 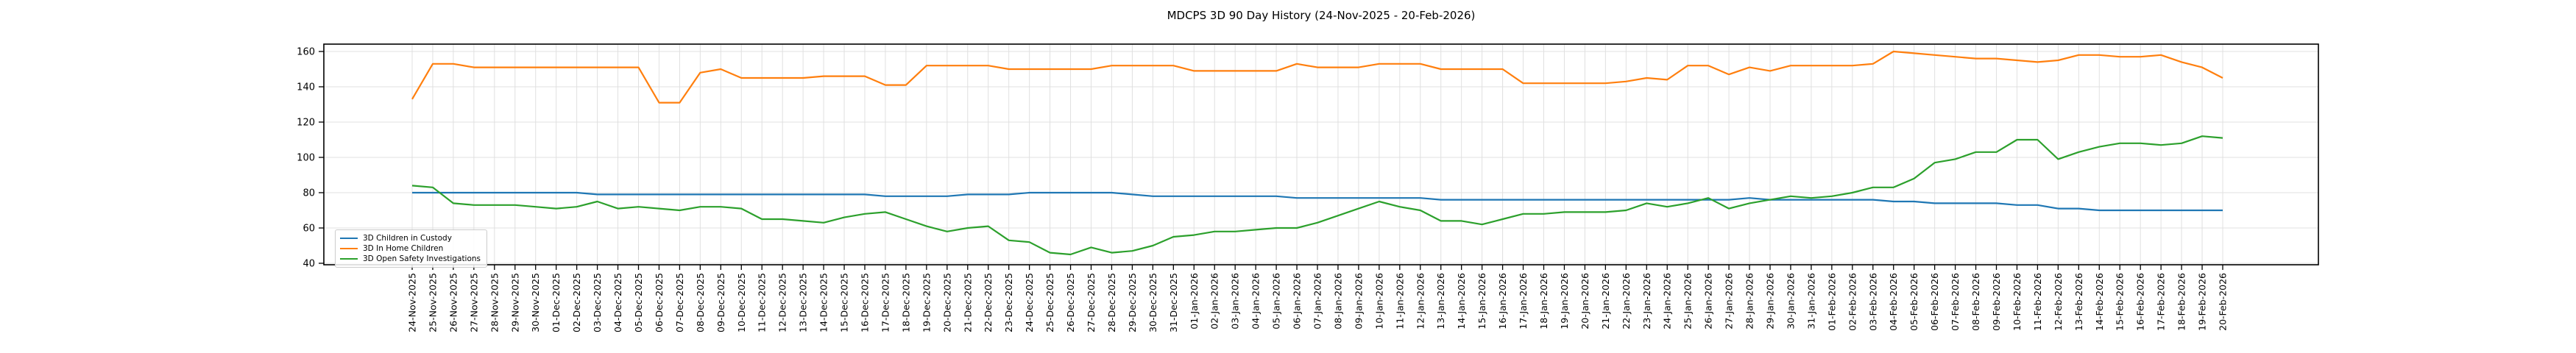 I want to click on x-tick-label: 14-Dec-2025, so click(x=824, y=303).